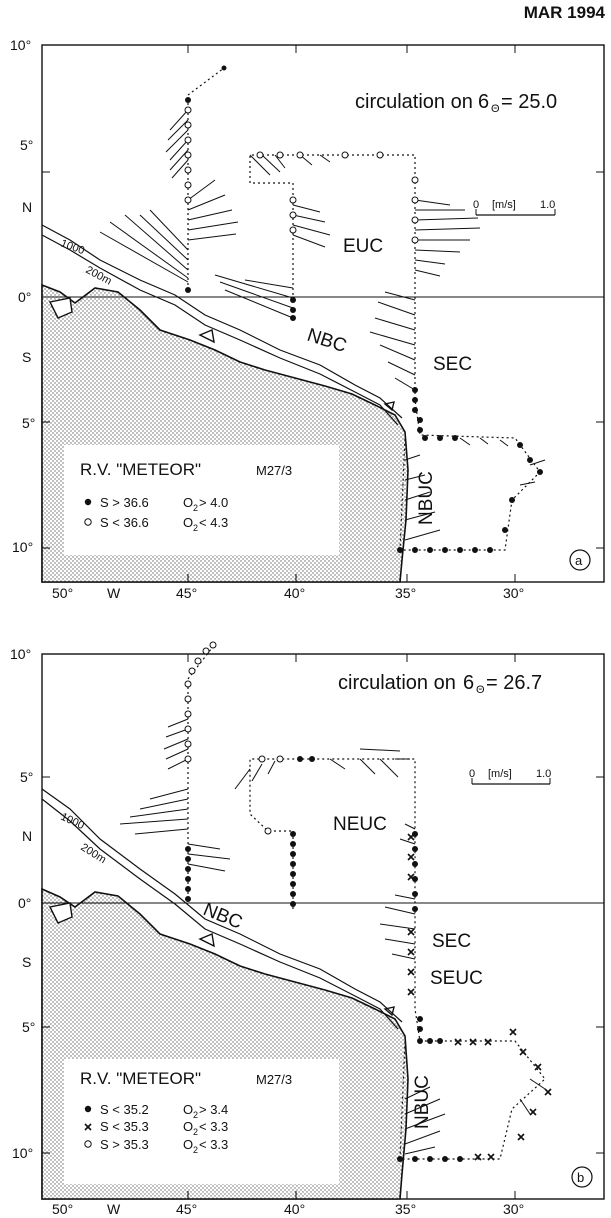 Image resolution: width=611 pixels, height=1218 pixels. What do you see at coordinates (72, 248) in the screenshot?
I see `isobath-label-1000: 1000` at bounding box center [72, 248].